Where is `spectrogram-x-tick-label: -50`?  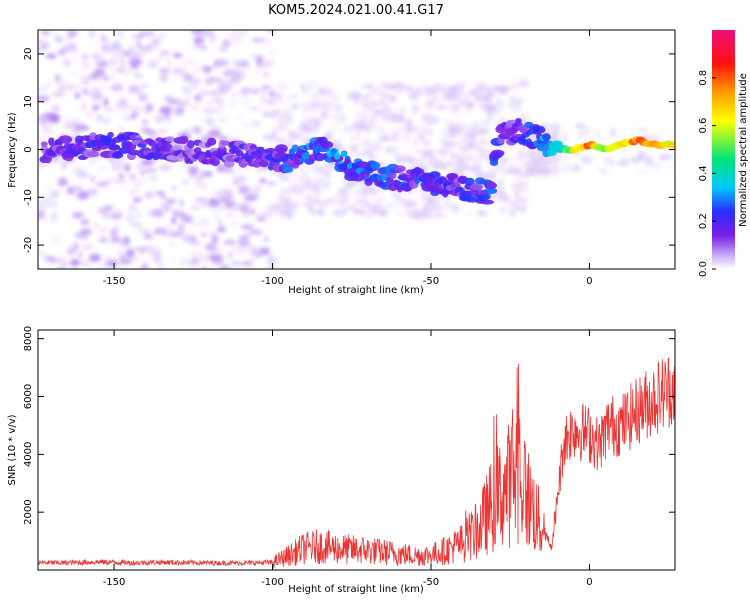
spectrogram-x-tick-label: -50 is located at coordinates (431, 281).